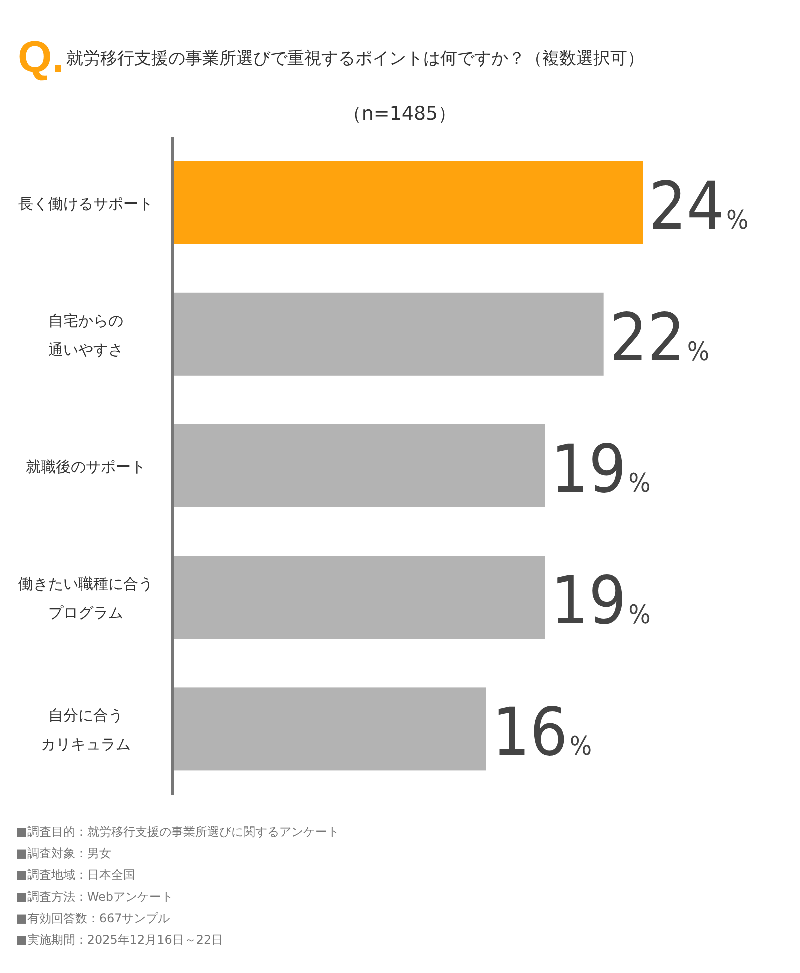 The height and width of the screenshot is (973, 800). I want to click on text: ■有効回答数：667サンプル, so click(93, 918).